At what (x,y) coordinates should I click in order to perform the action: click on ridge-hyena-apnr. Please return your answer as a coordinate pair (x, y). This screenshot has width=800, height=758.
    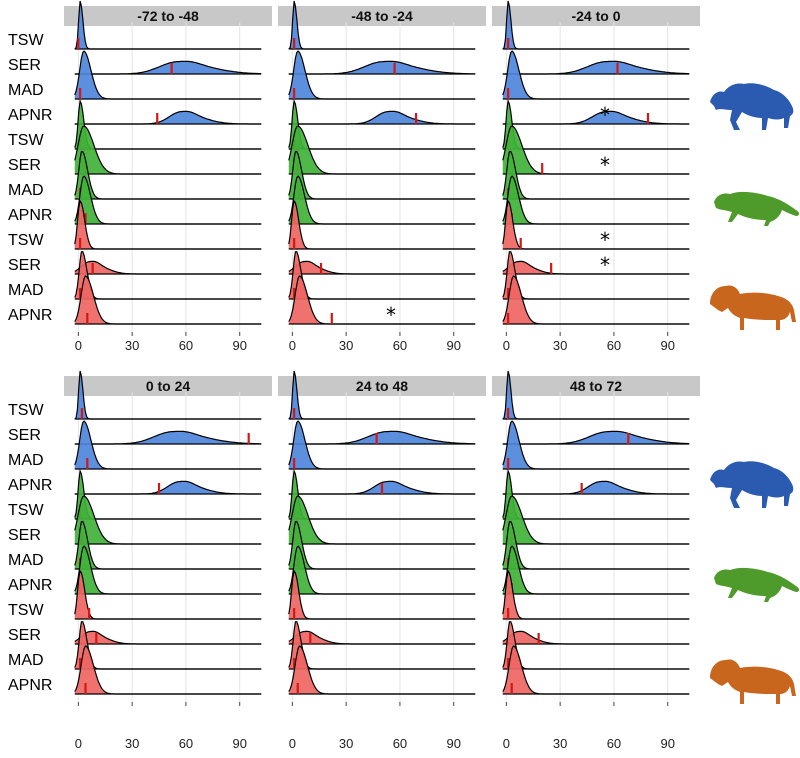
    Looking at the image, I should click on (168, 487).